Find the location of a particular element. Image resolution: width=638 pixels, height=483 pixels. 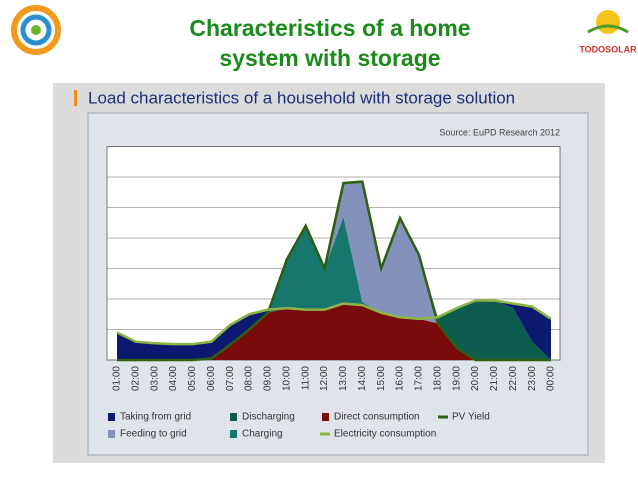

x-tick-label: 22:00 is located at coordinates (513, 378).